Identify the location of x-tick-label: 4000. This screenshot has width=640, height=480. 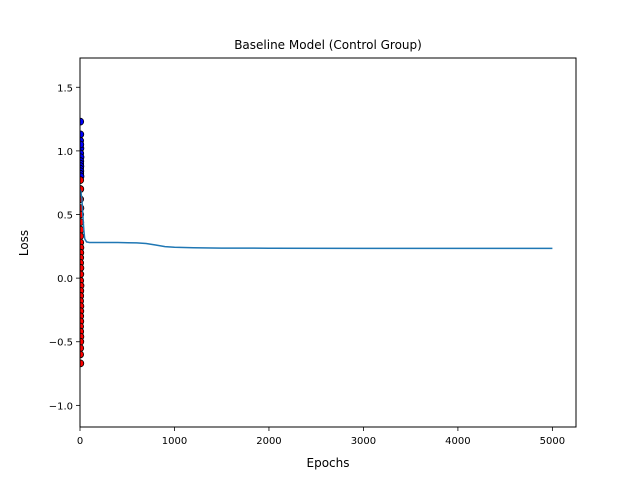
(457, 441).